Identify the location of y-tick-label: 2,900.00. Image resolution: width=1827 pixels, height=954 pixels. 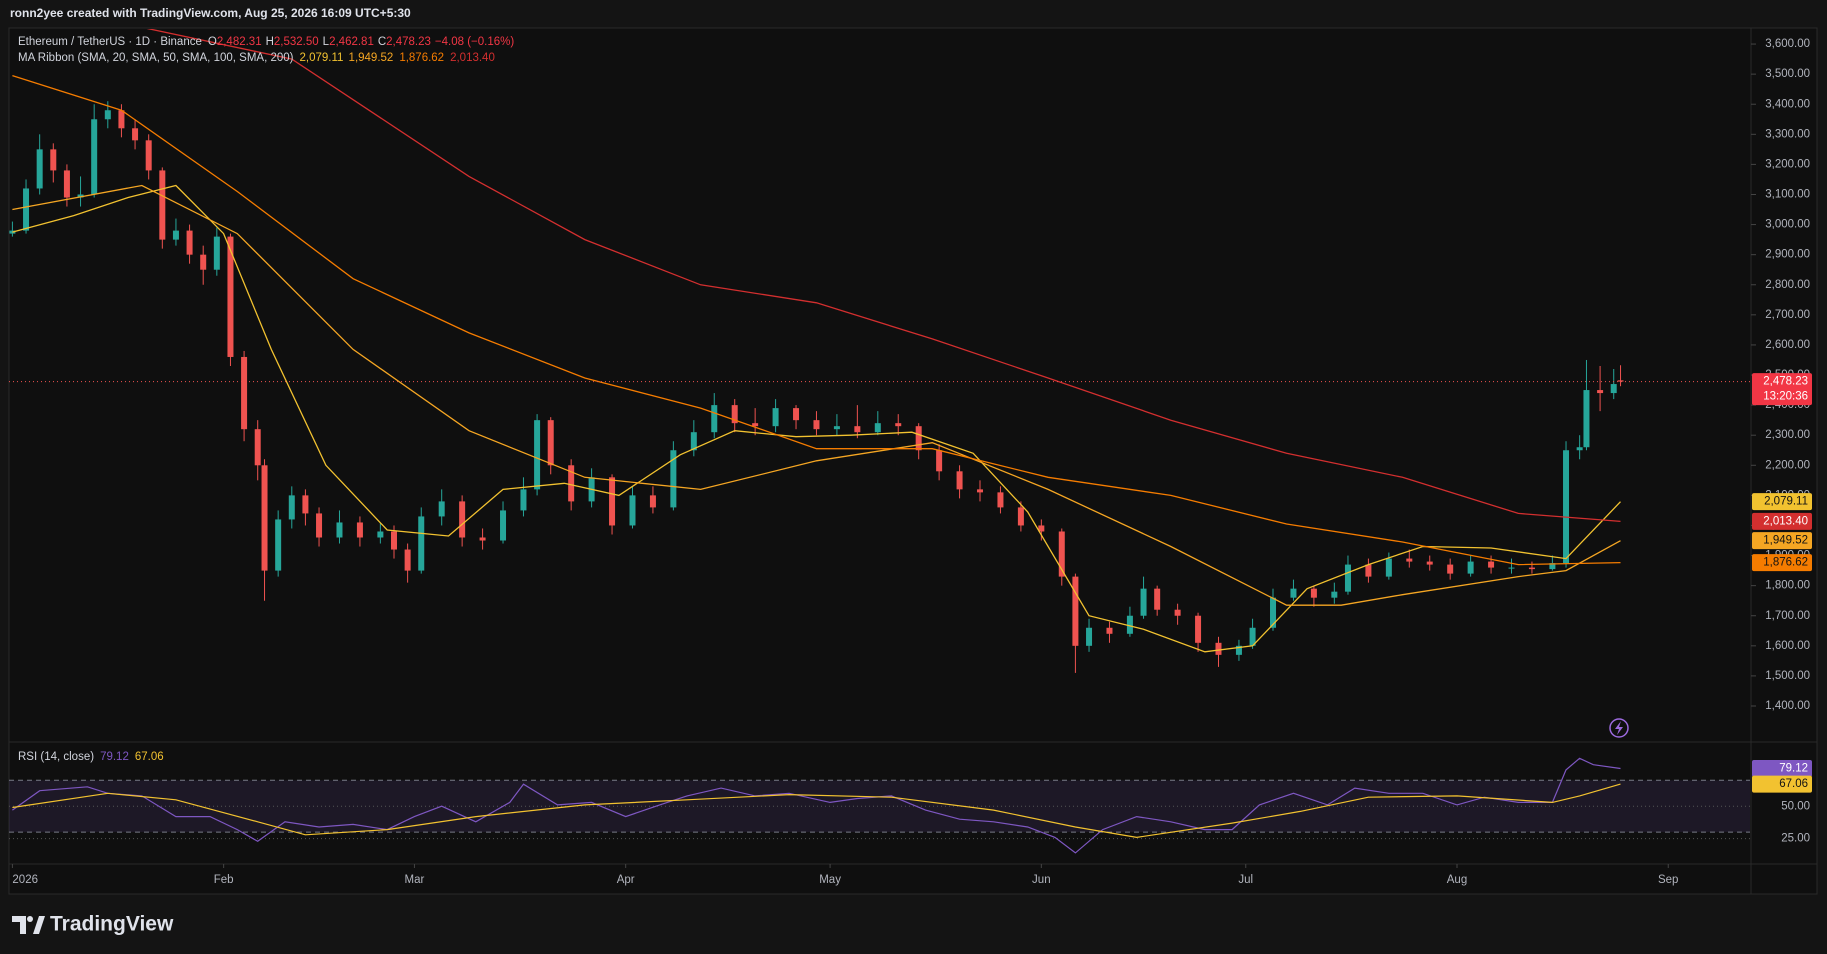
(1787, 255).